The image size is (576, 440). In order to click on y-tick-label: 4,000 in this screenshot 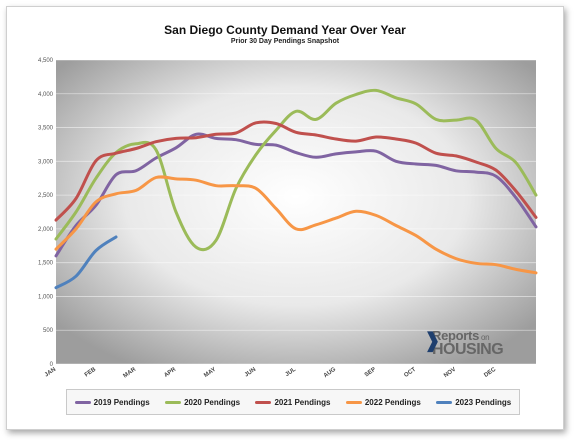, I will do `click(46, 95)`.